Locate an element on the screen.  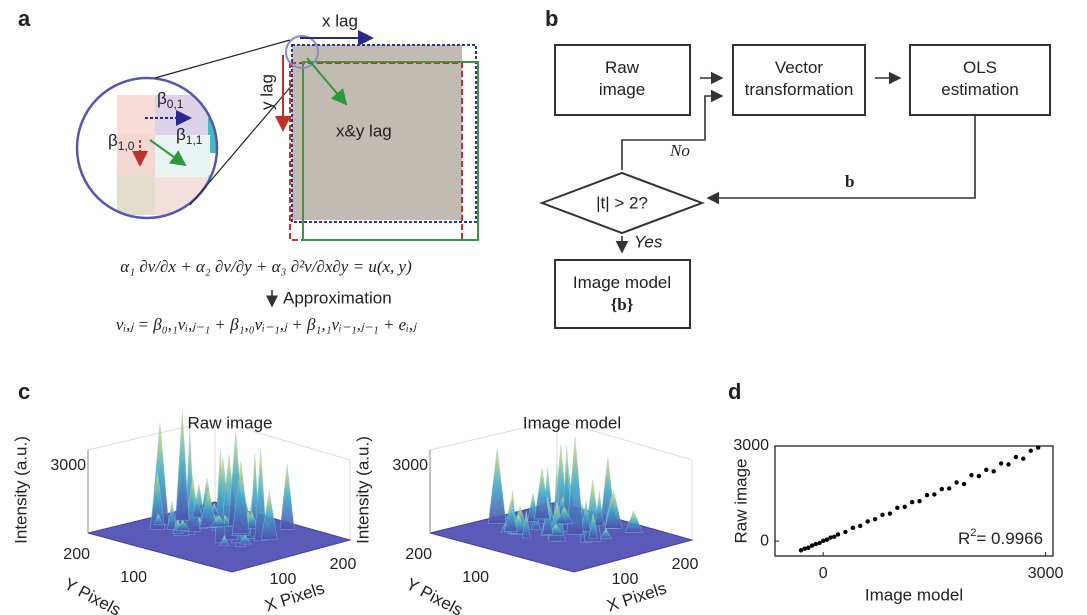
beta: β1,1 is located at coordinates (189, 136).